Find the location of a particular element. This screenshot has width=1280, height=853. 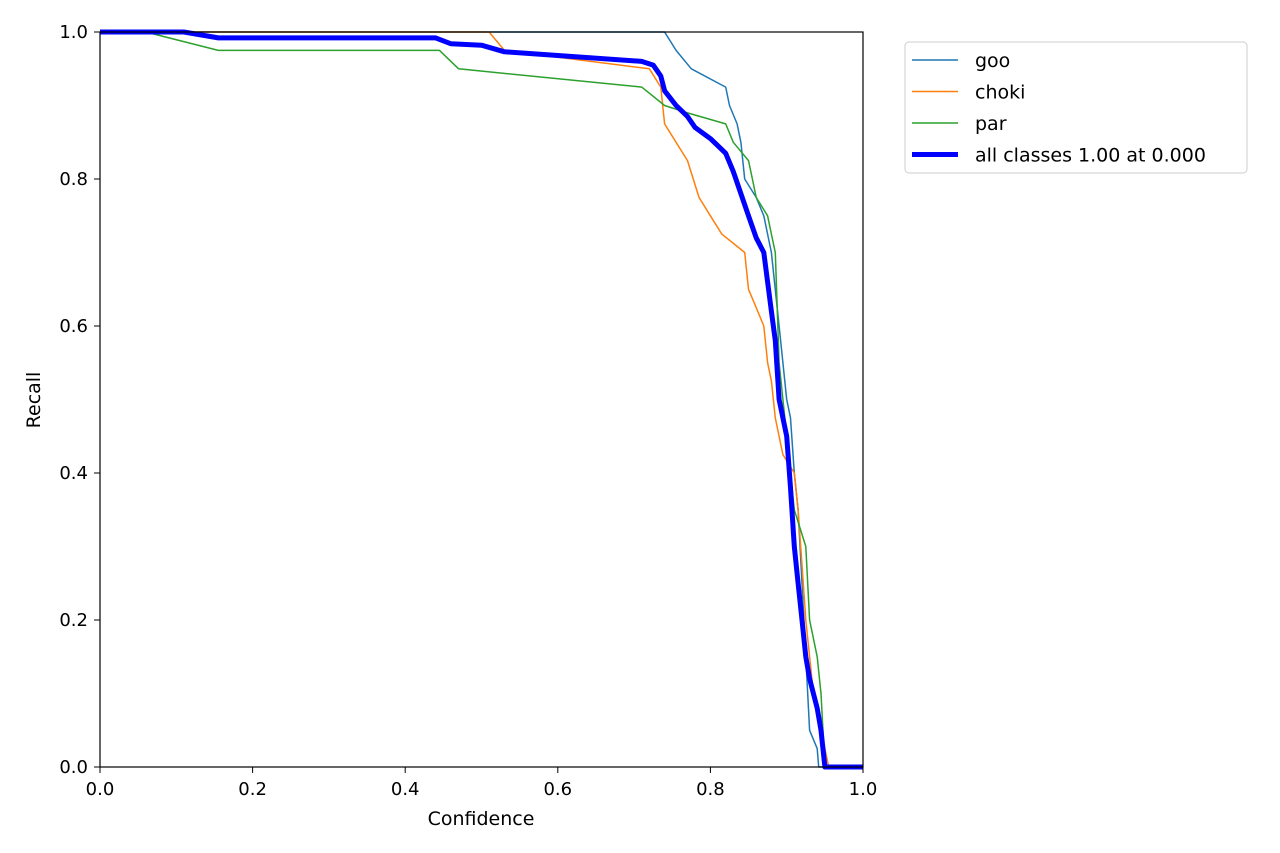

x-axis-label: Confidence is located at coordinates (481, 819).